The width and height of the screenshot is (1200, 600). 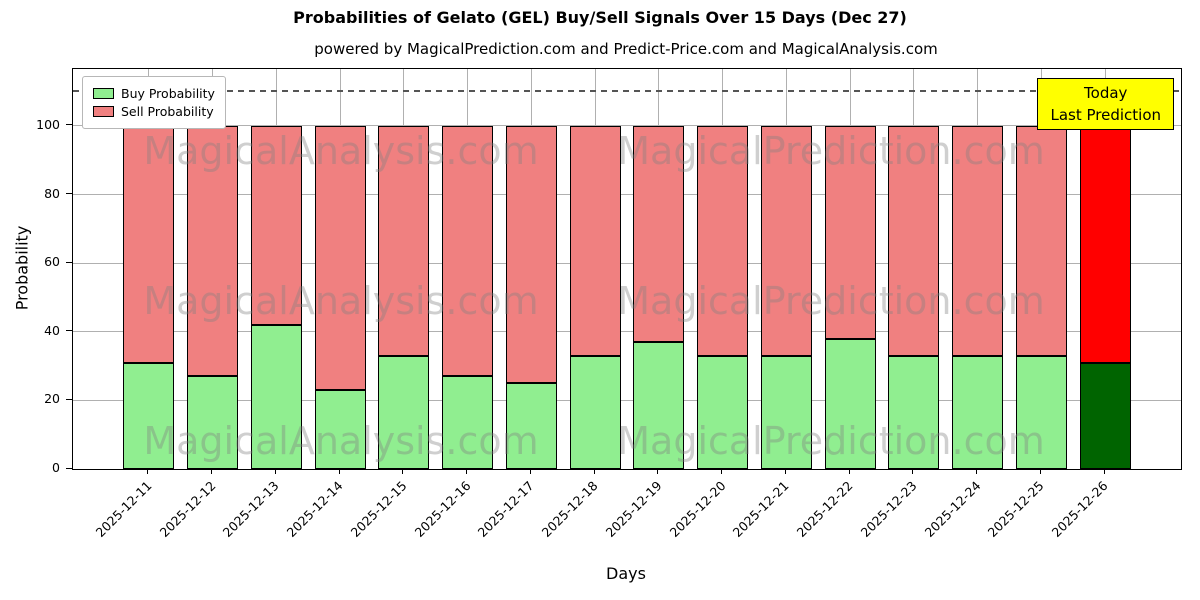 What do you see at coordinates (103, 111) in the screenshot?
I see `sell-probability-swatch` at bounding box center [103, 111].